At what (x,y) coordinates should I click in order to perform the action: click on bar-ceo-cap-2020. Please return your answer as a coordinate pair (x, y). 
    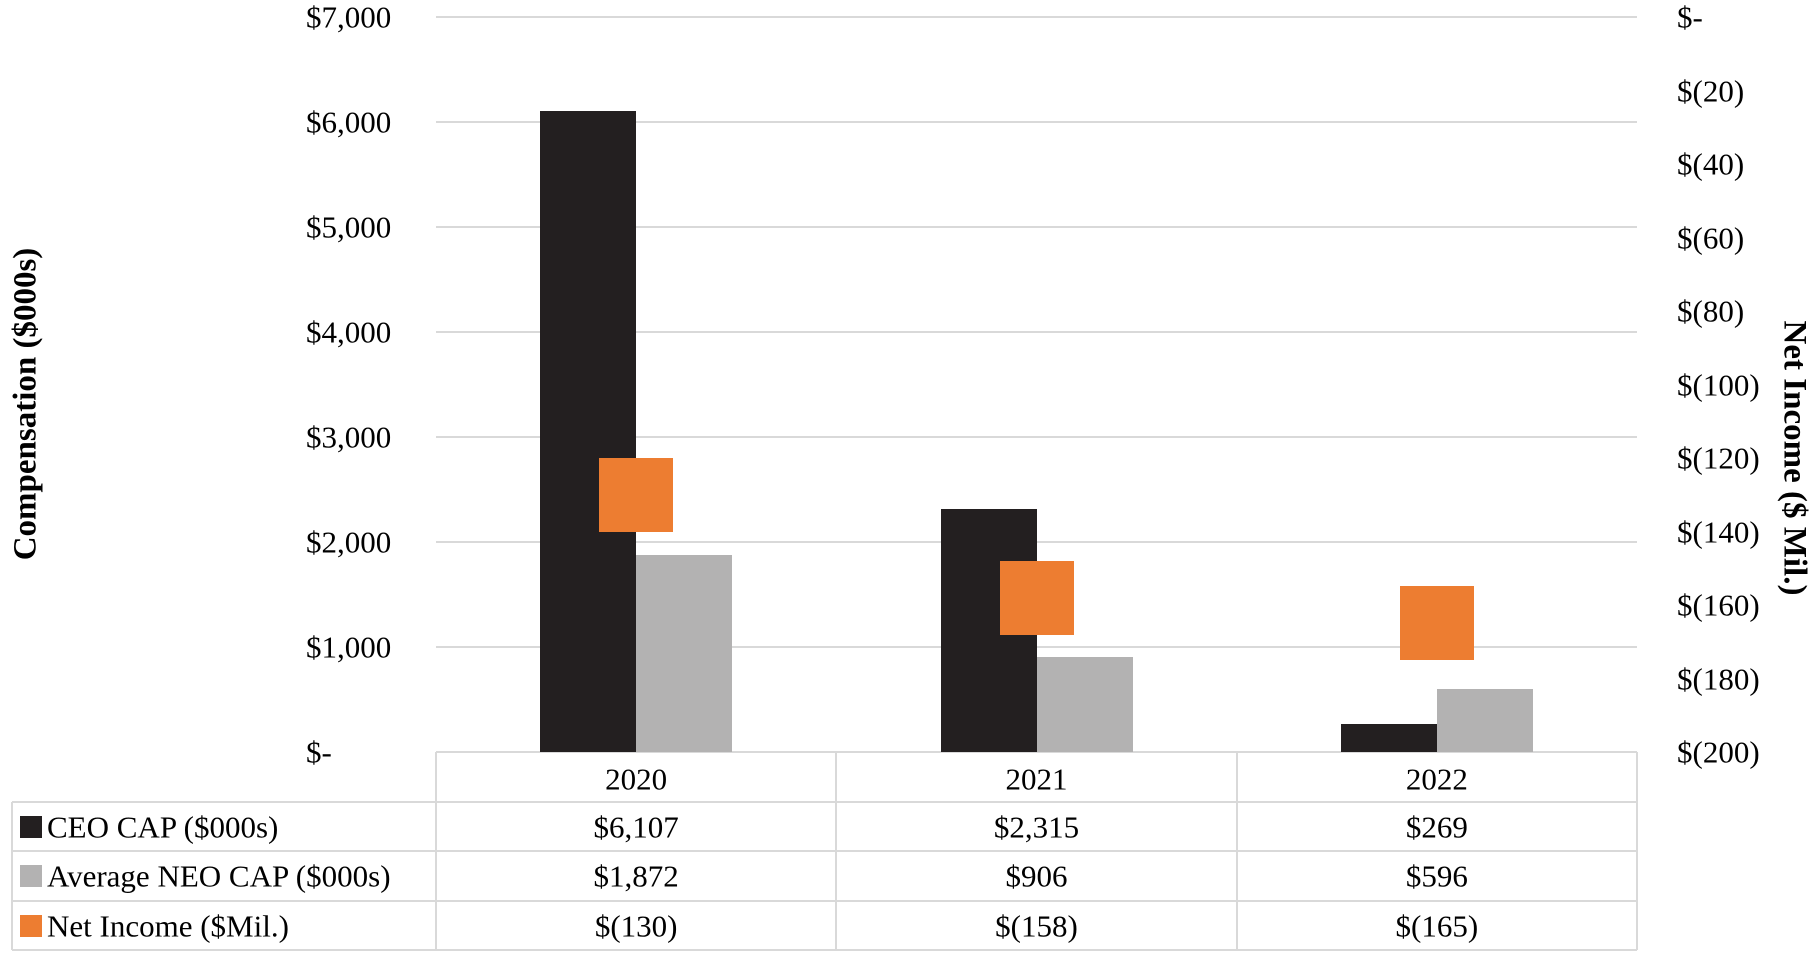
    Looking at the image, I should click on (588, 431).